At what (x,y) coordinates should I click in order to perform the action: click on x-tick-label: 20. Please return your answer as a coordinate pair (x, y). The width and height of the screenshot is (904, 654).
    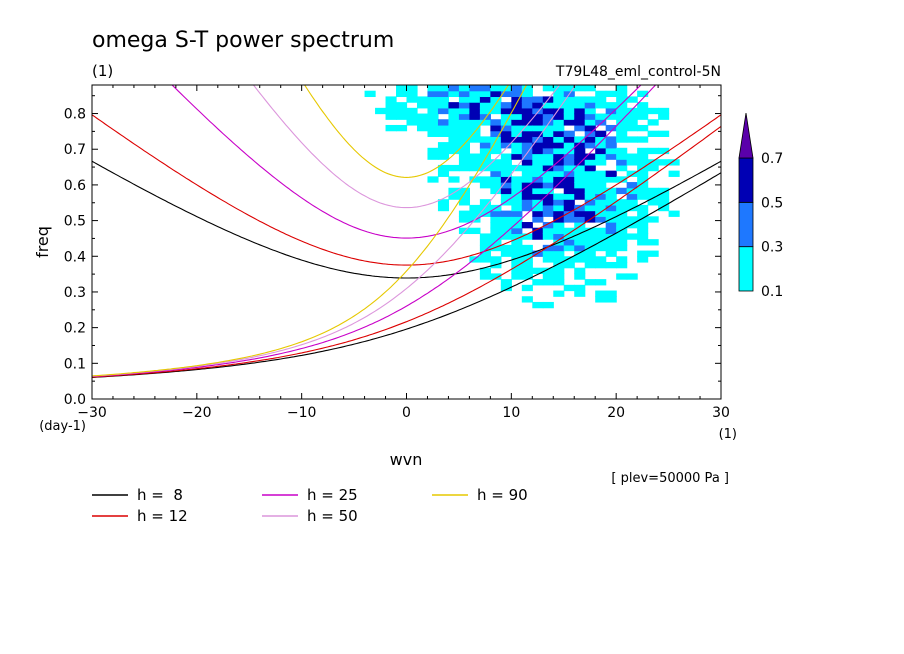
    Looking at the image, I should click on (616, 413).